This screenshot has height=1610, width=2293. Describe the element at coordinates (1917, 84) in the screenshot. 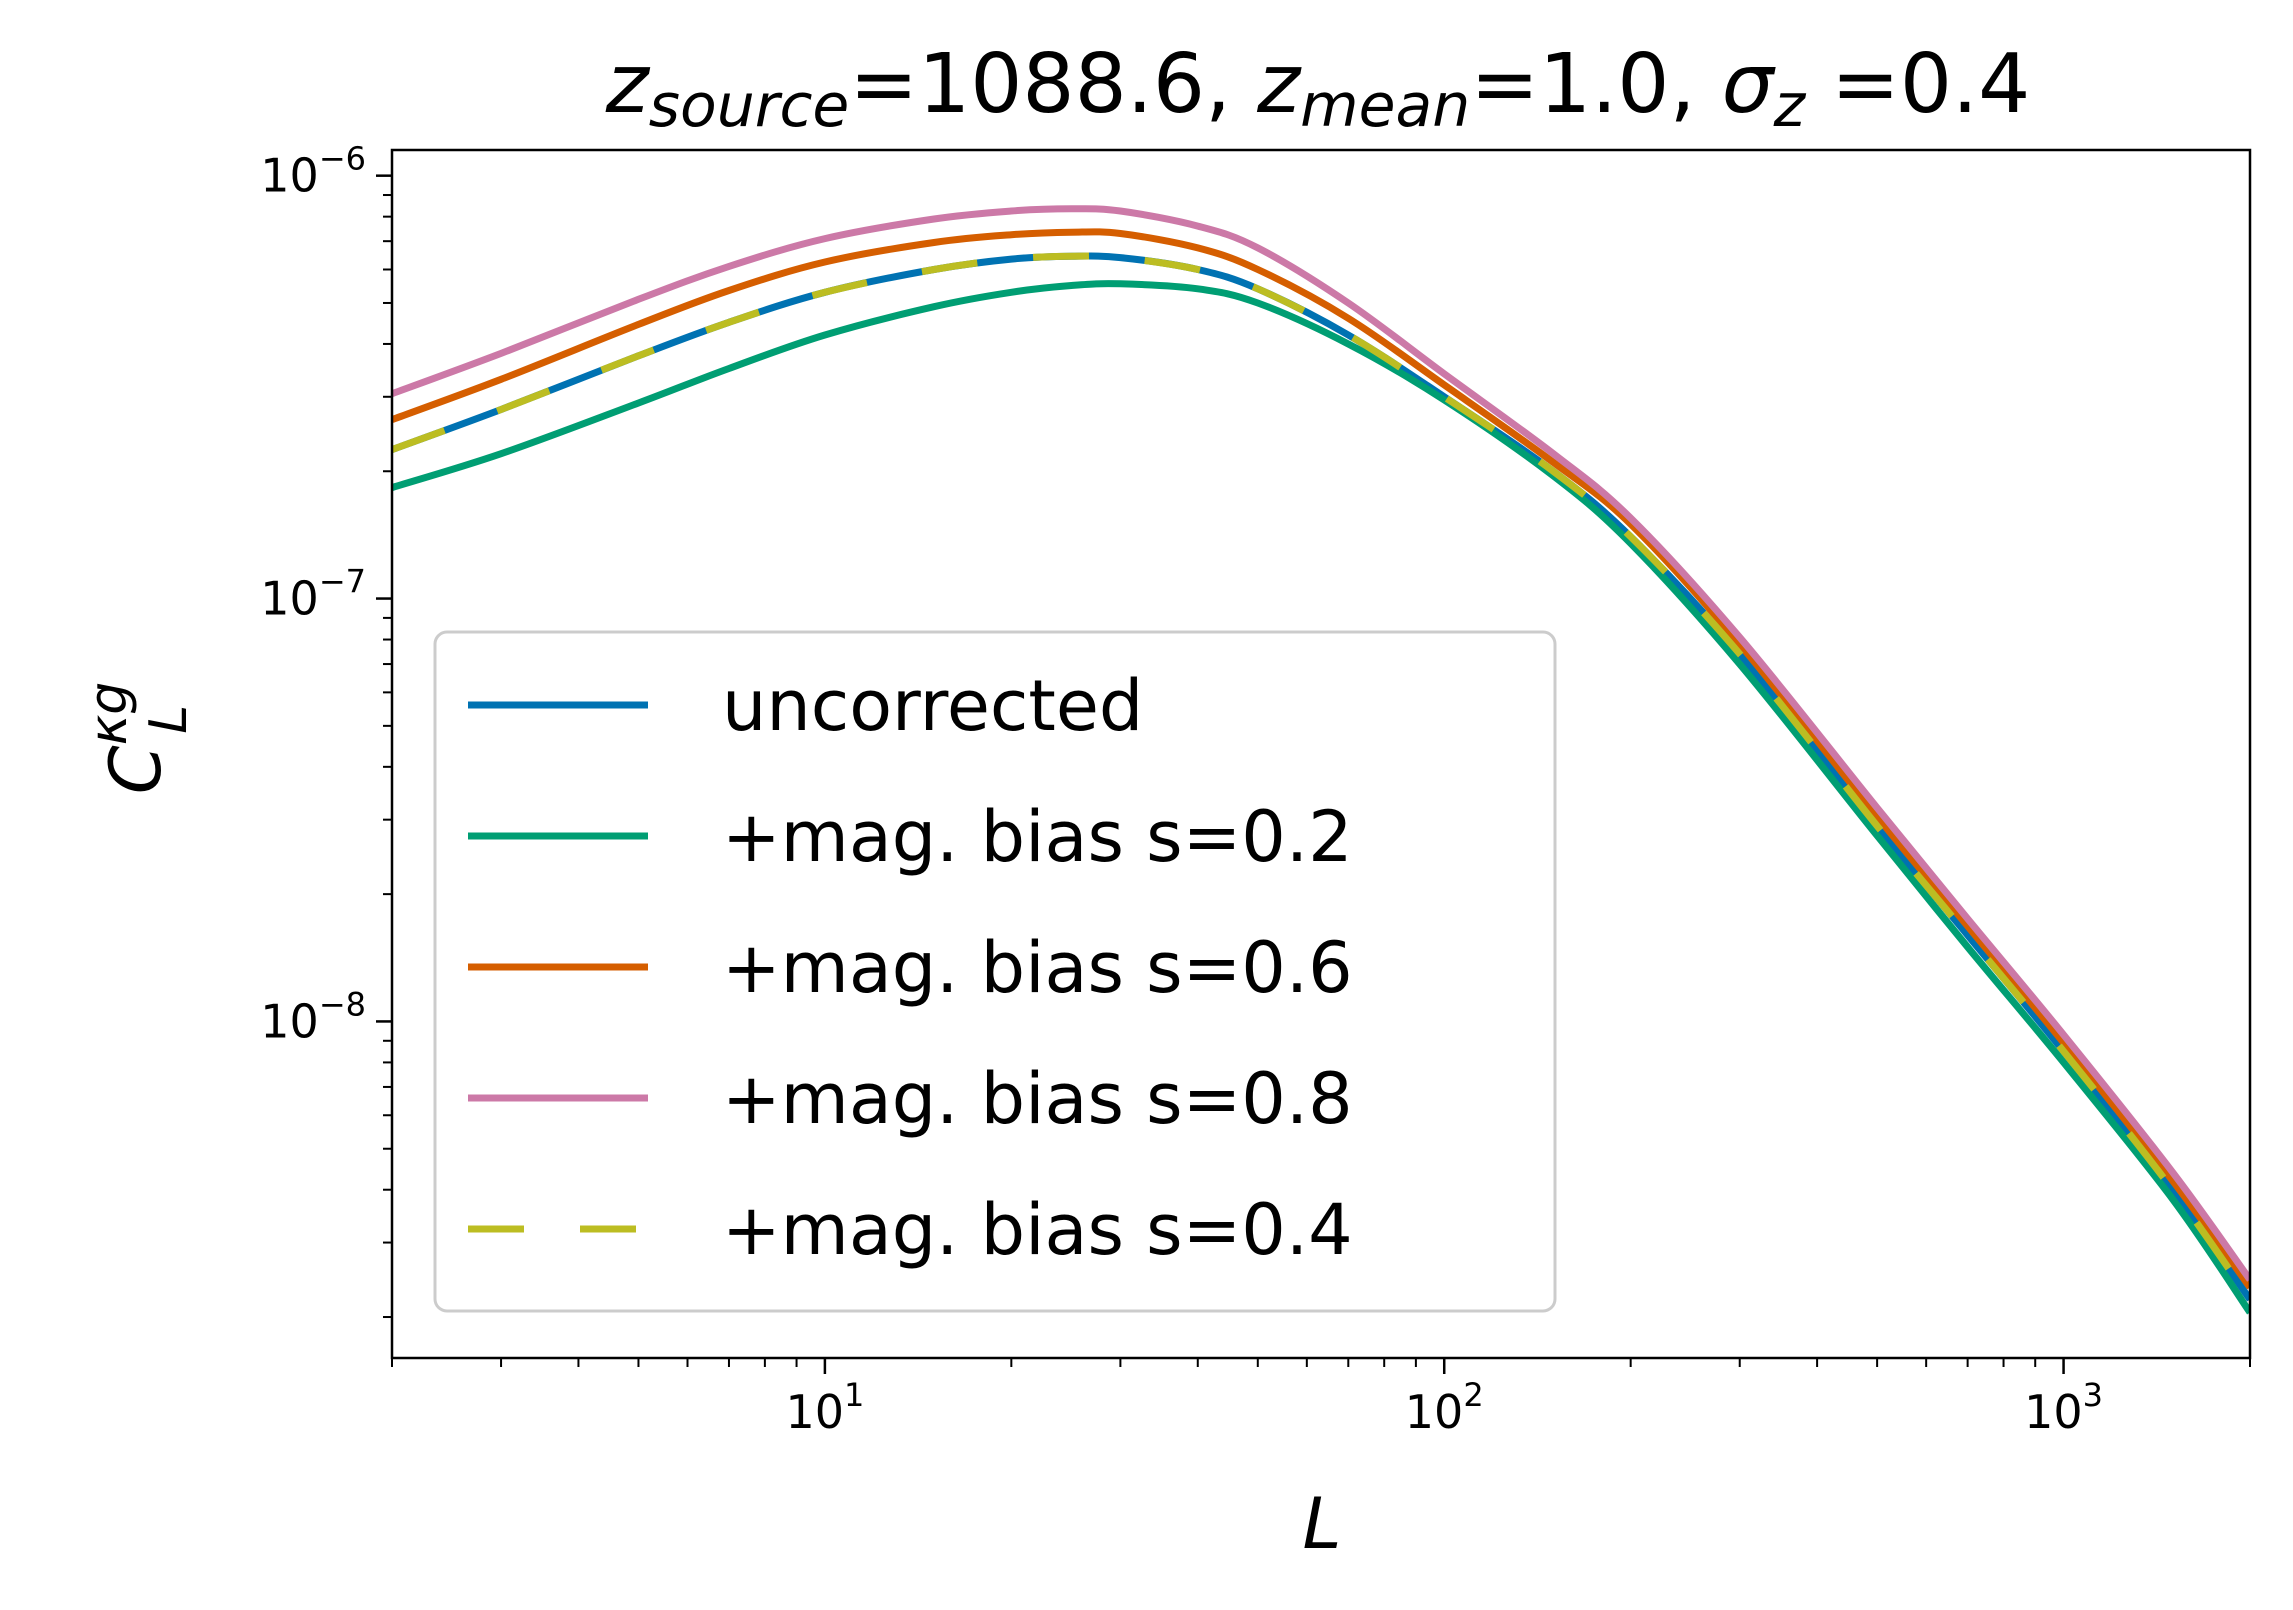

I see `title-part: =0.4` at that location.